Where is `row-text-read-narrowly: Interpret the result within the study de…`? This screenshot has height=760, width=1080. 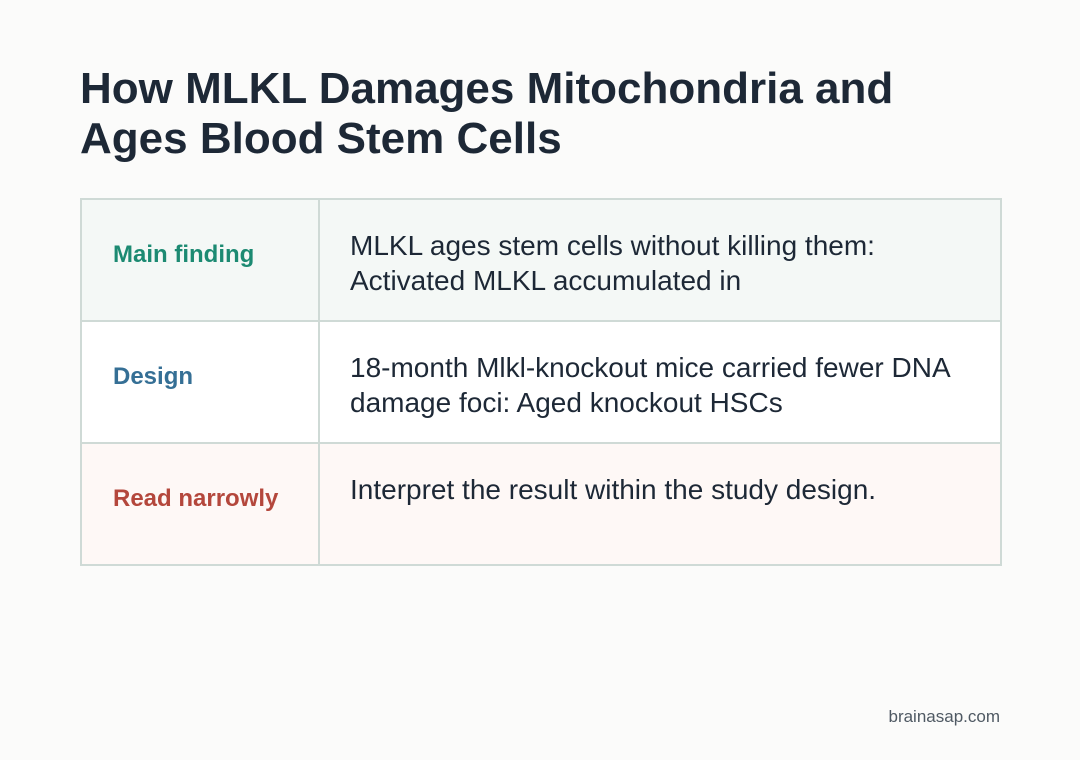
row-text-read-narrowly: Interpret the result within the study de… is located at coordinates (660, 504).